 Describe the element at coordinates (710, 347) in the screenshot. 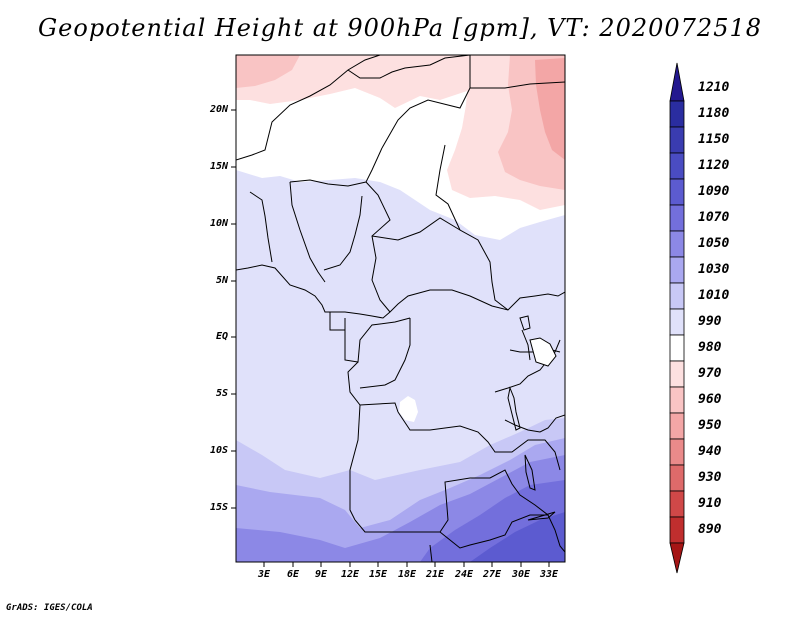

I see `colorbar-label: 980` at that location.